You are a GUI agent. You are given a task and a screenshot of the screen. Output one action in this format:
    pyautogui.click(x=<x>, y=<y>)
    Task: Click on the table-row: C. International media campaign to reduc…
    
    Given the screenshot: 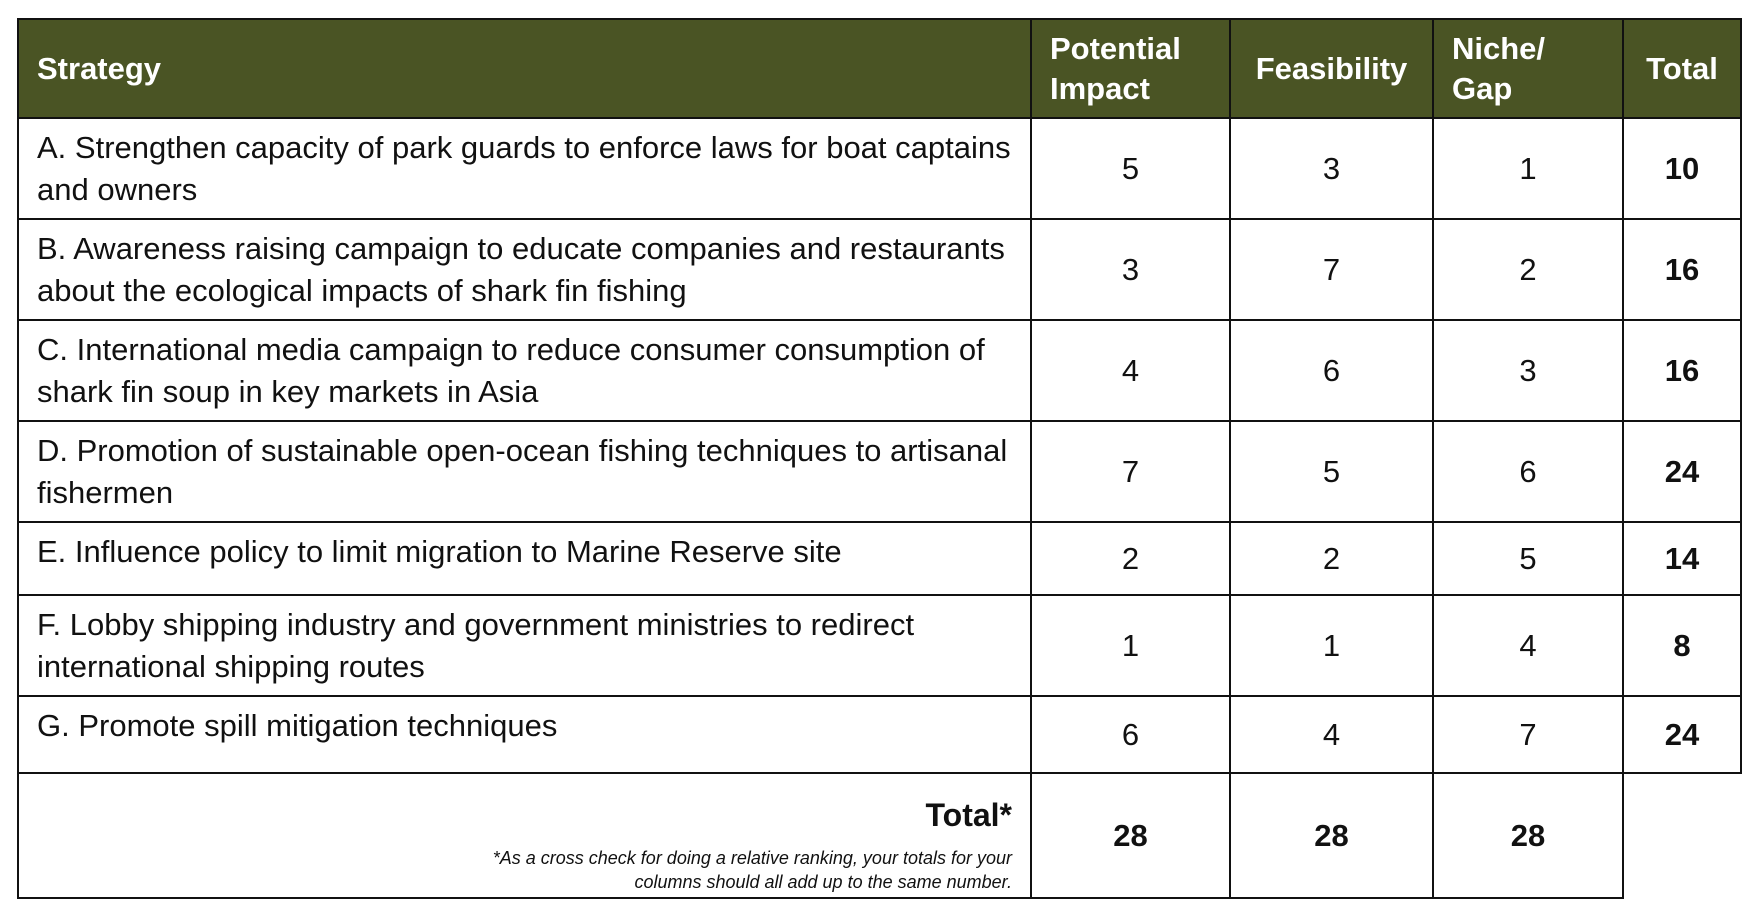 What is the action you would take?
    pyautogui.click(x=879, y=370)
    